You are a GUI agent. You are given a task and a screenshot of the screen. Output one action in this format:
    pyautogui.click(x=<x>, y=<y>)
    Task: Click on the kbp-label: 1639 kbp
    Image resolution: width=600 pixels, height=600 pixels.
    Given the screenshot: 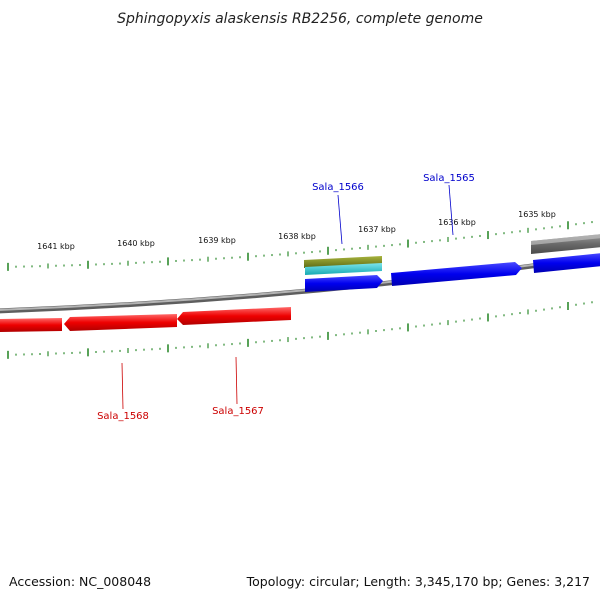 What is the action you would take?
    pyautogui.click(x=217, y=240)
    